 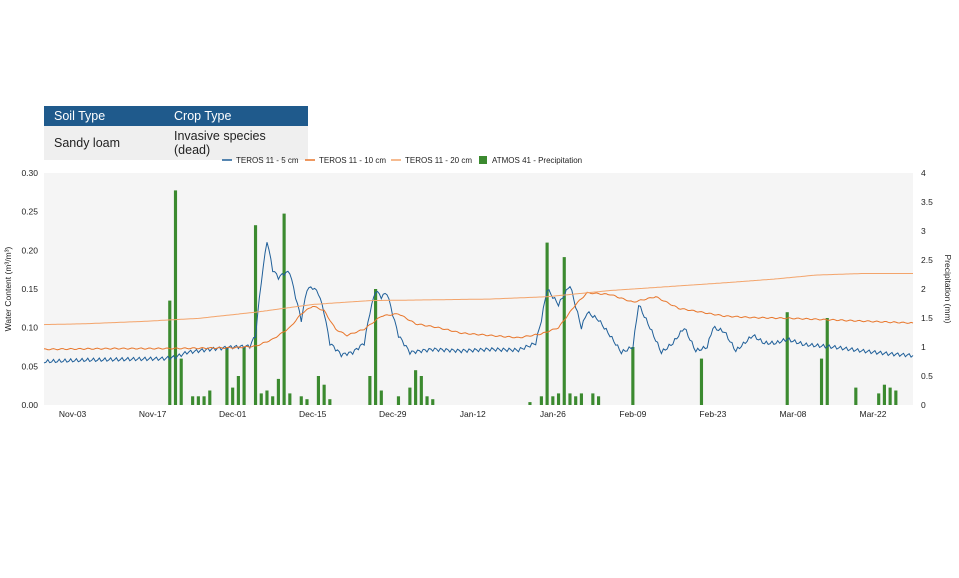 I want to click on y-tick-label: 0.15, so click(x=29, y=289).